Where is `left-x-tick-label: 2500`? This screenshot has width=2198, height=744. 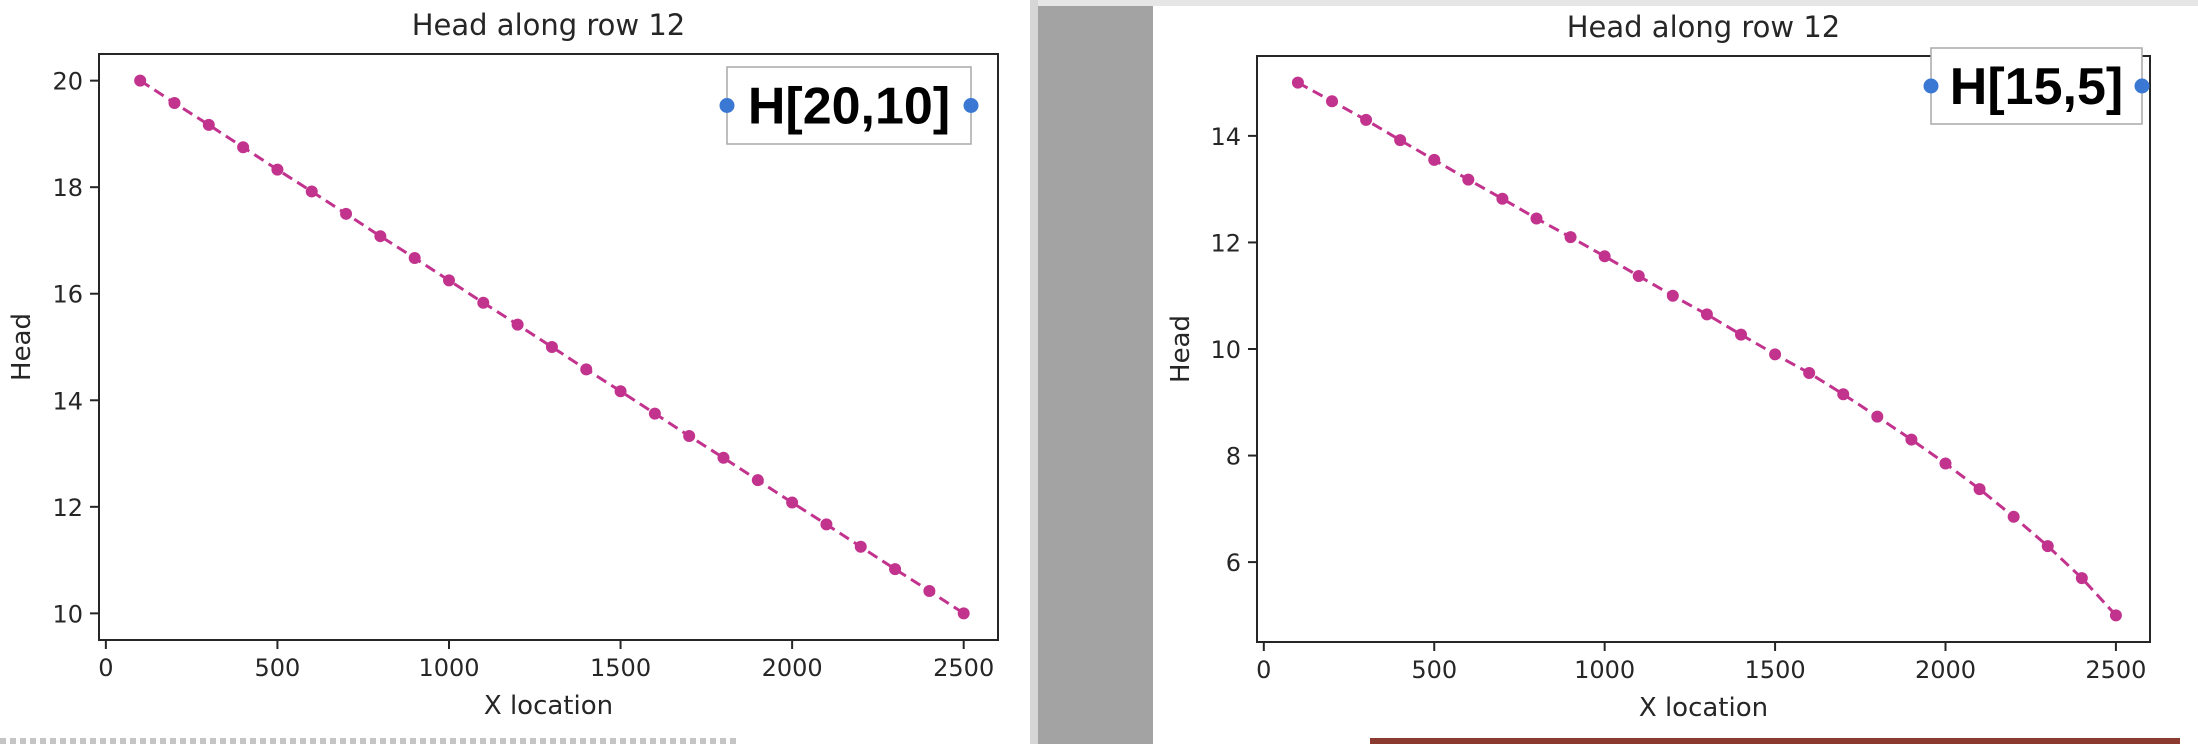 left-x-tick-label: 2500 is located at coordinates (963, 668).